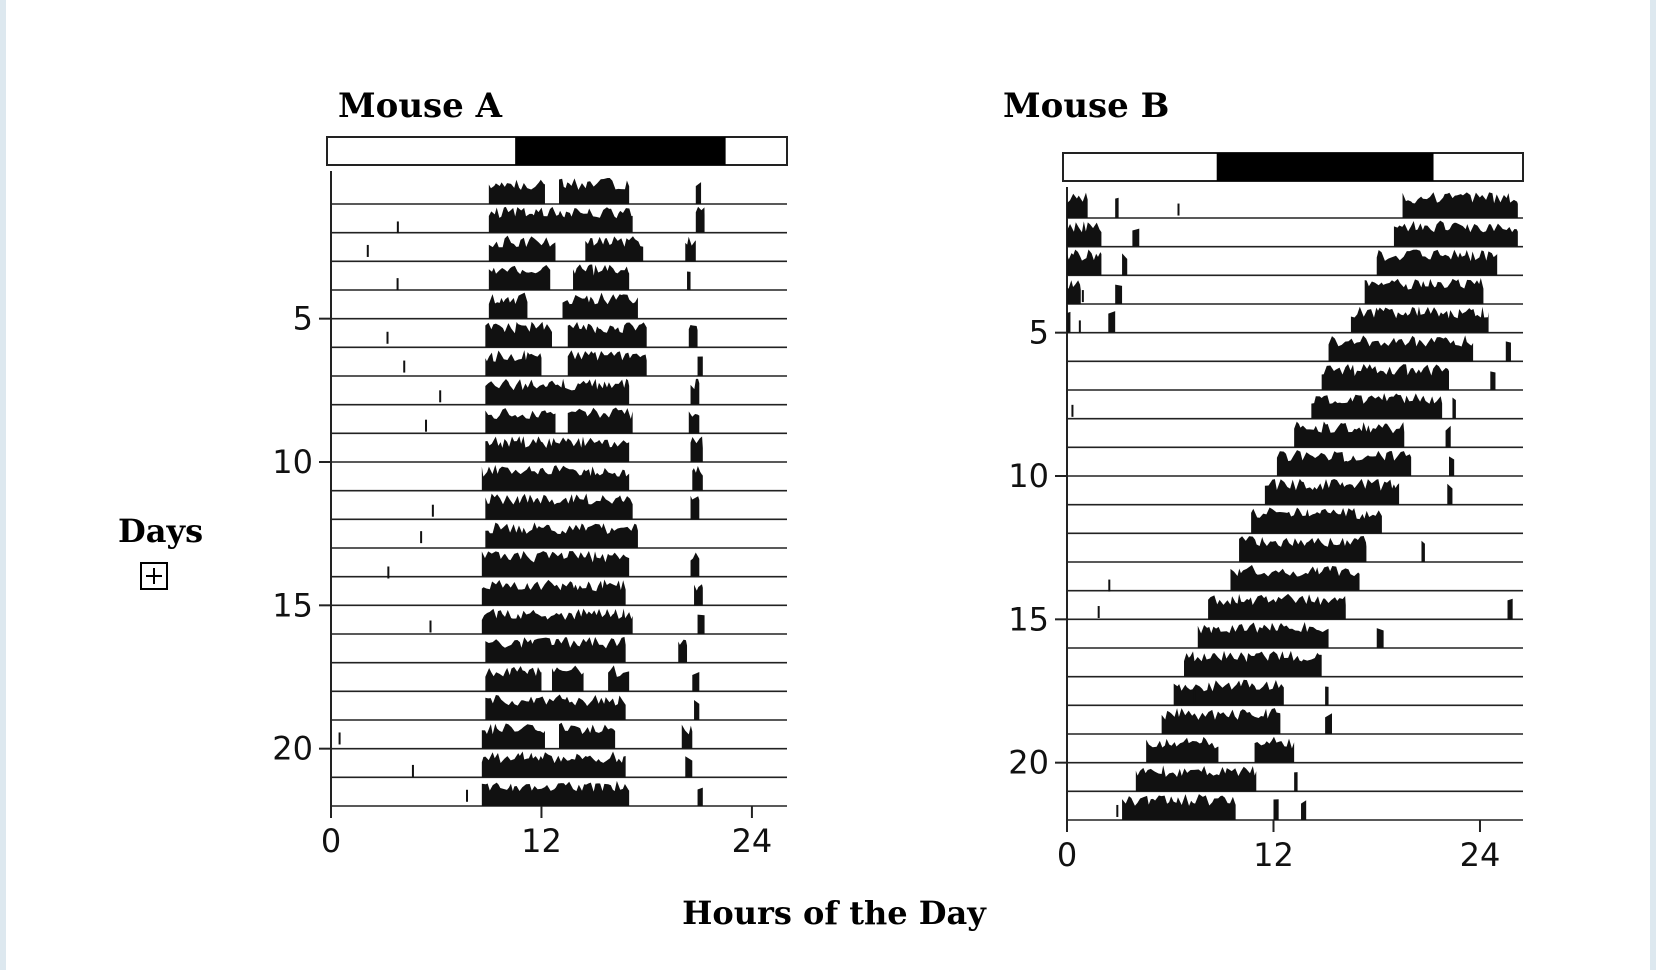 Image resolution: width=1656 pixels, height=970 pixels. I want to click on y-tick-label: 20, so click(1028, 763).